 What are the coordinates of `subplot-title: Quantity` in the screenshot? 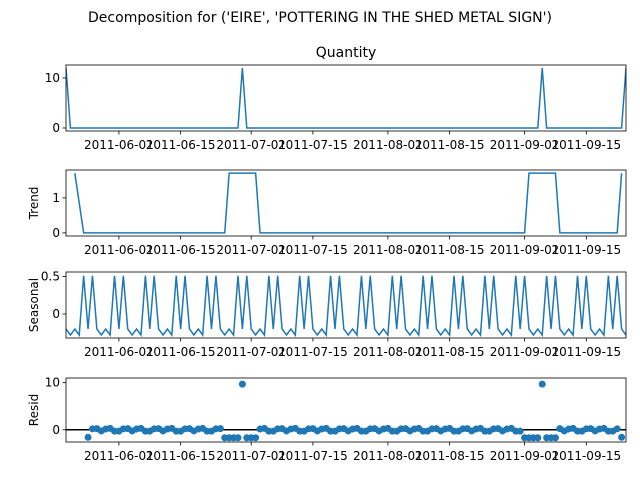 It's located at (346, 53).